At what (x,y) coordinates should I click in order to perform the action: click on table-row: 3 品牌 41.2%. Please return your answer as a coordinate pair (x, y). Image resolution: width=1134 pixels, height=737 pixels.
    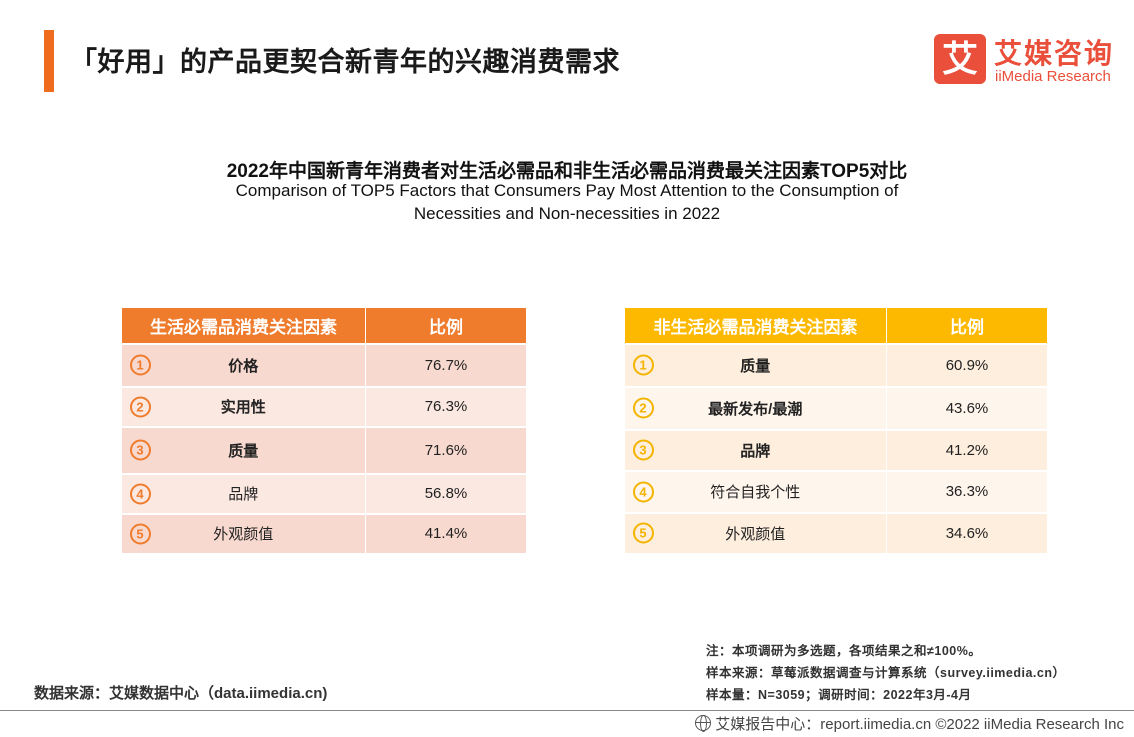
    Looking at the image, I should click on (836, 449).